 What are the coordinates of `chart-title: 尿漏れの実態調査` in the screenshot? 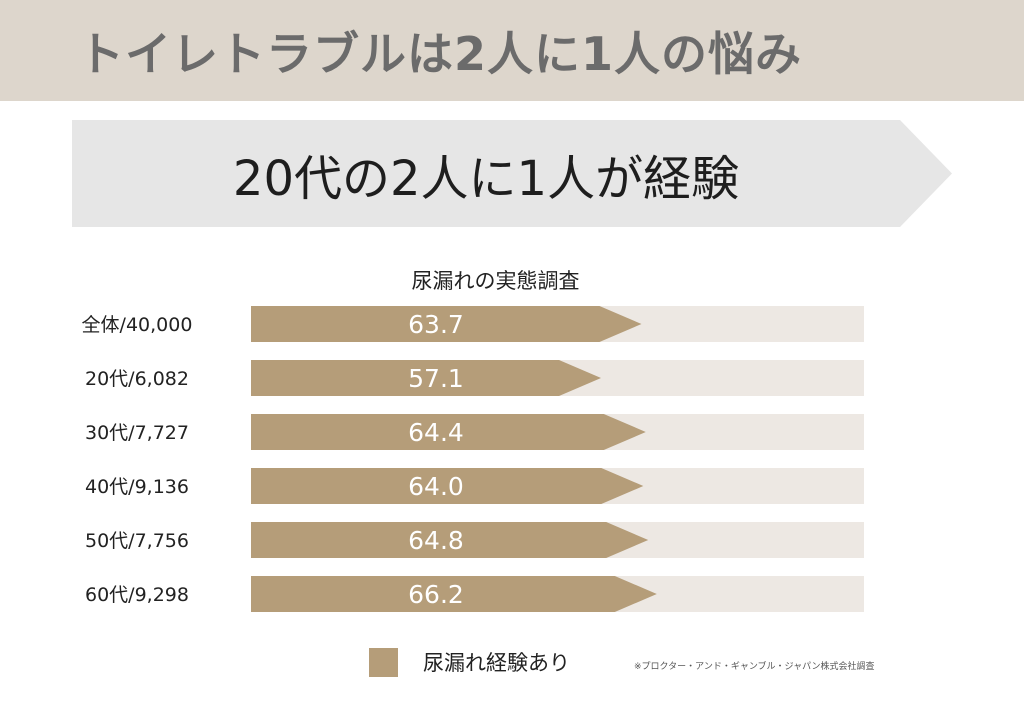 It's located at (496, 281).